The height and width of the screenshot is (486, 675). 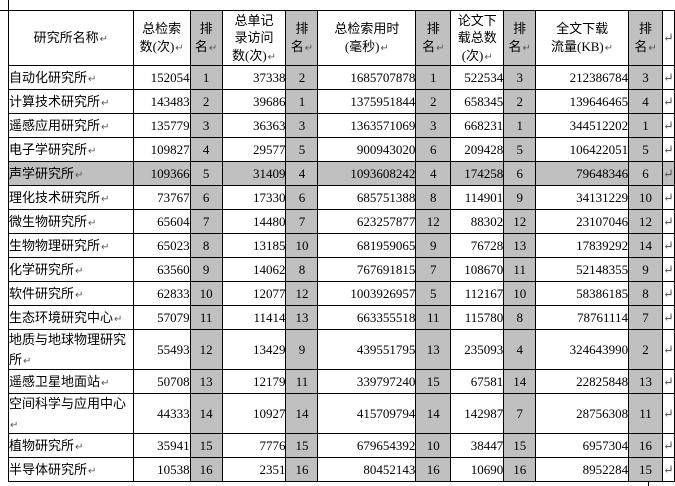 I want to click on single-record-visits-cell: 14480, so click(x=254, y=221).